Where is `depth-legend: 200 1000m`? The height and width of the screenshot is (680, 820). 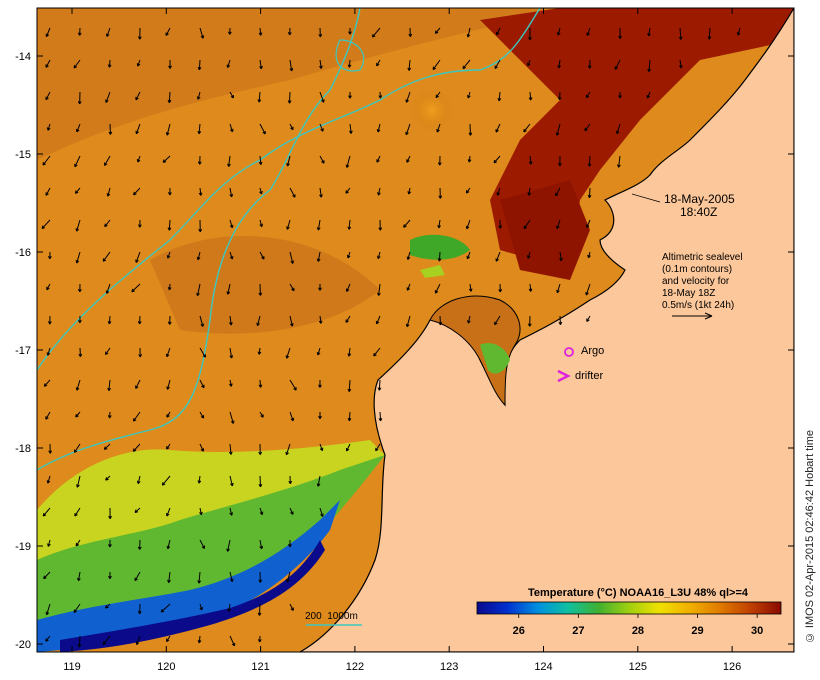
depth-legend: 200 1000m is located at coordinates (333, 618).